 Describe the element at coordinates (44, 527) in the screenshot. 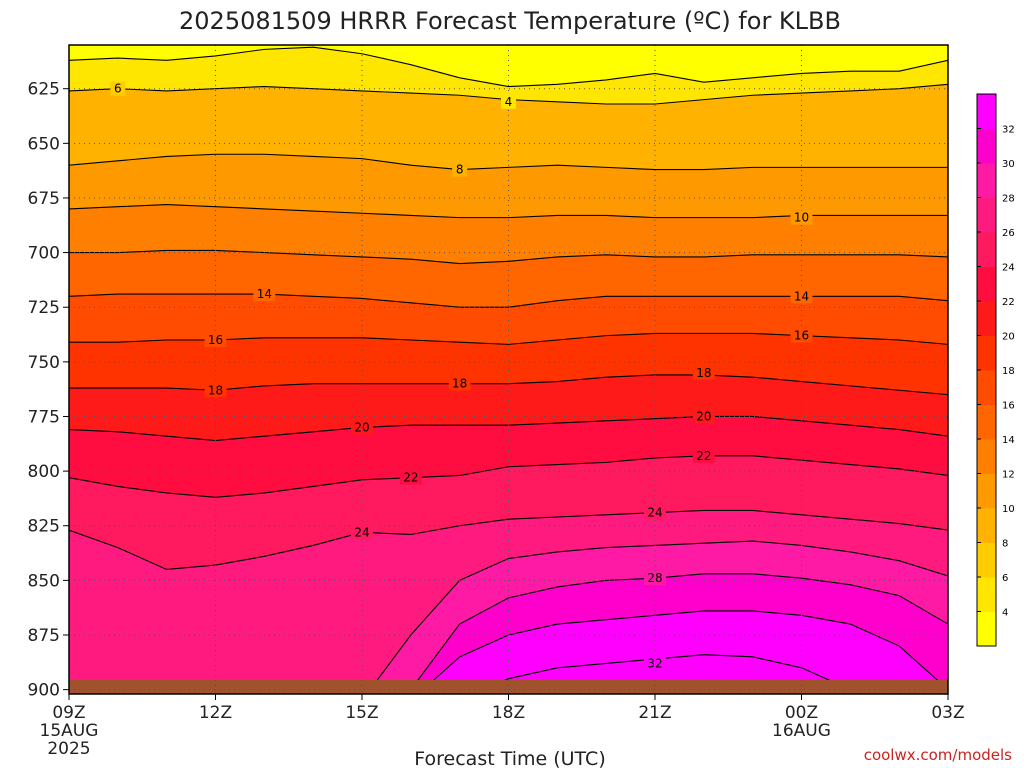

I see `y-tick-label-825: 825` at that location.